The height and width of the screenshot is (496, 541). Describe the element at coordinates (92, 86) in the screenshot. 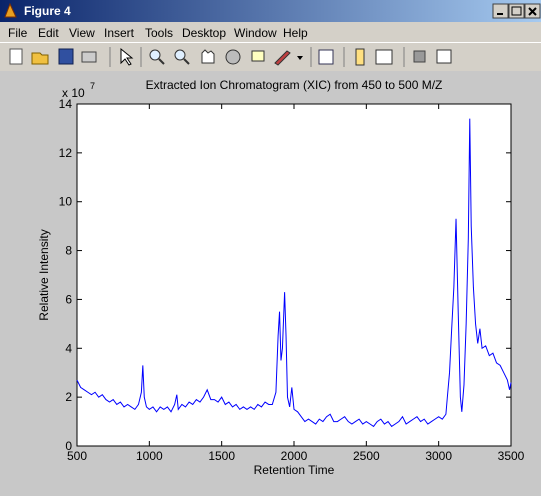

I see `y-exponent-power: 7` at that location.